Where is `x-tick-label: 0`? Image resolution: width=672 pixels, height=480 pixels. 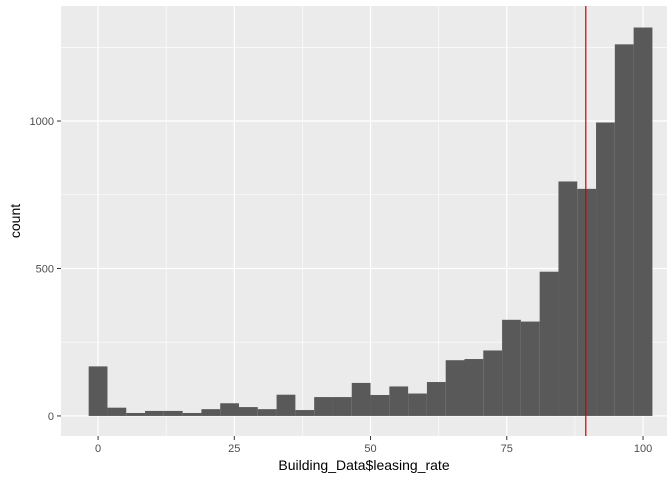 x-tick-label: 0 is located at coordinates (98, 449).